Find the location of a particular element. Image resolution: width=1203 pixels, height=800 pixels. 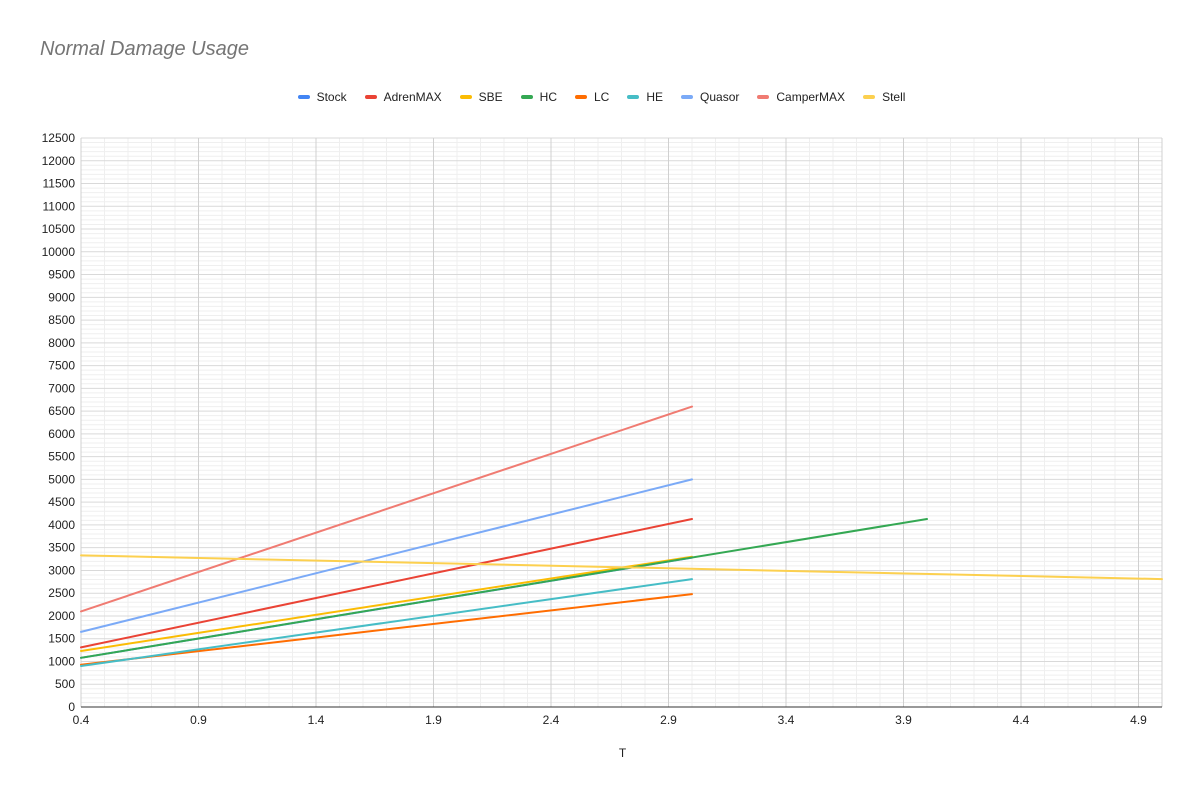

legend-item-stock: Stock is located at coordinates (322, 97).